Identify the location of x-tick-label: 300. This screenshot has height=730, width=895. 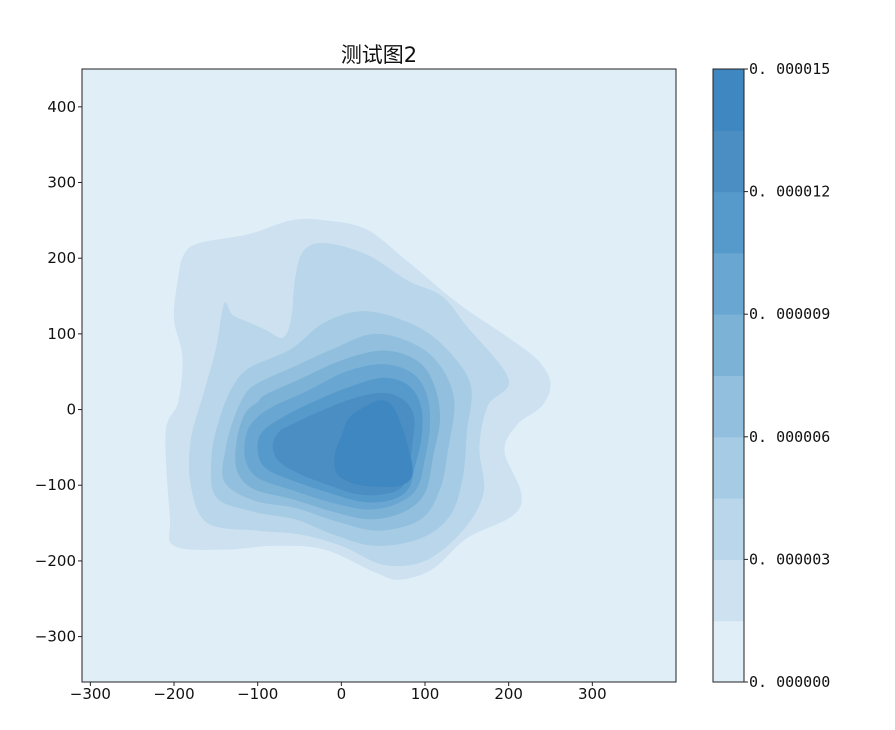
(592, 694).